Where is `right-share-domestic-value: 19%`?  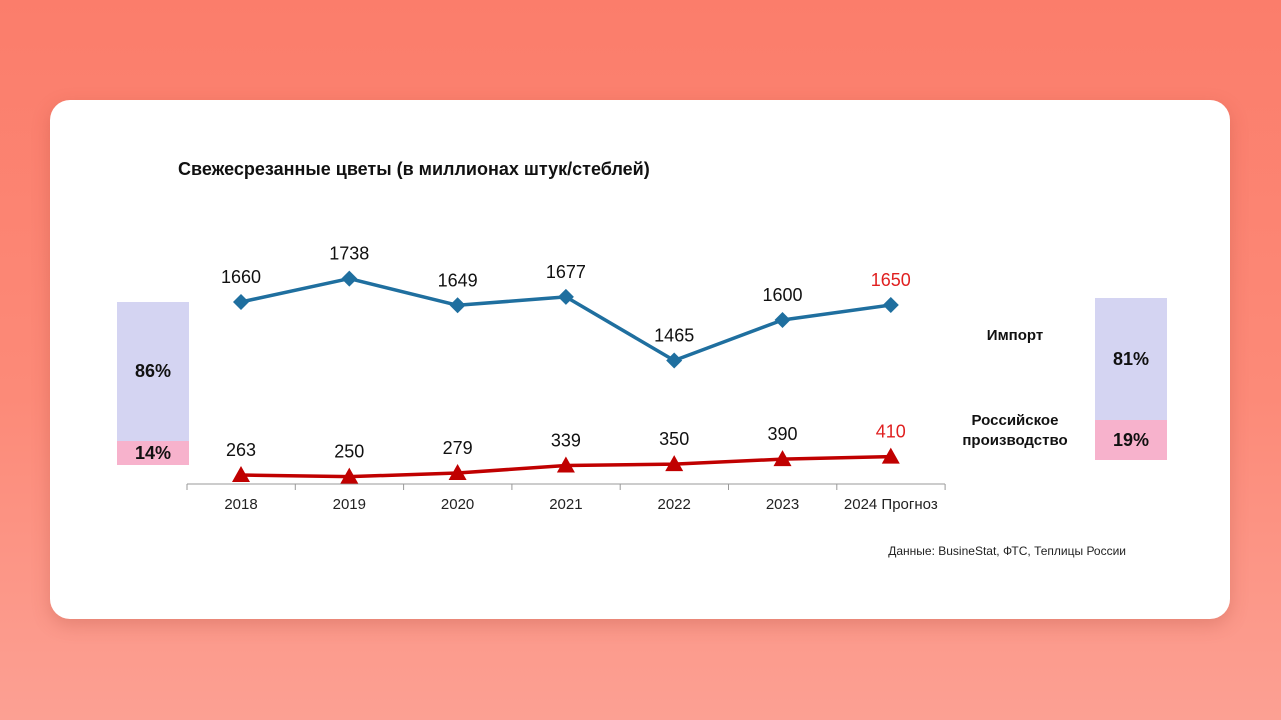 right-share-domestic-value: 19% is located at coordinates (1131, 439).